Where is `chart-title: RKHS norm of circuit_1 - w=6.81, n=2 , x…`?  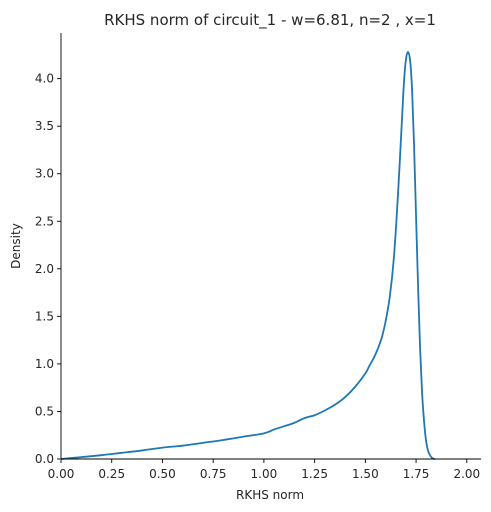
chart-title: RKHS norm of circuit_1 - w=6.81, n=2 , x… is located at coordinates (270, 20).